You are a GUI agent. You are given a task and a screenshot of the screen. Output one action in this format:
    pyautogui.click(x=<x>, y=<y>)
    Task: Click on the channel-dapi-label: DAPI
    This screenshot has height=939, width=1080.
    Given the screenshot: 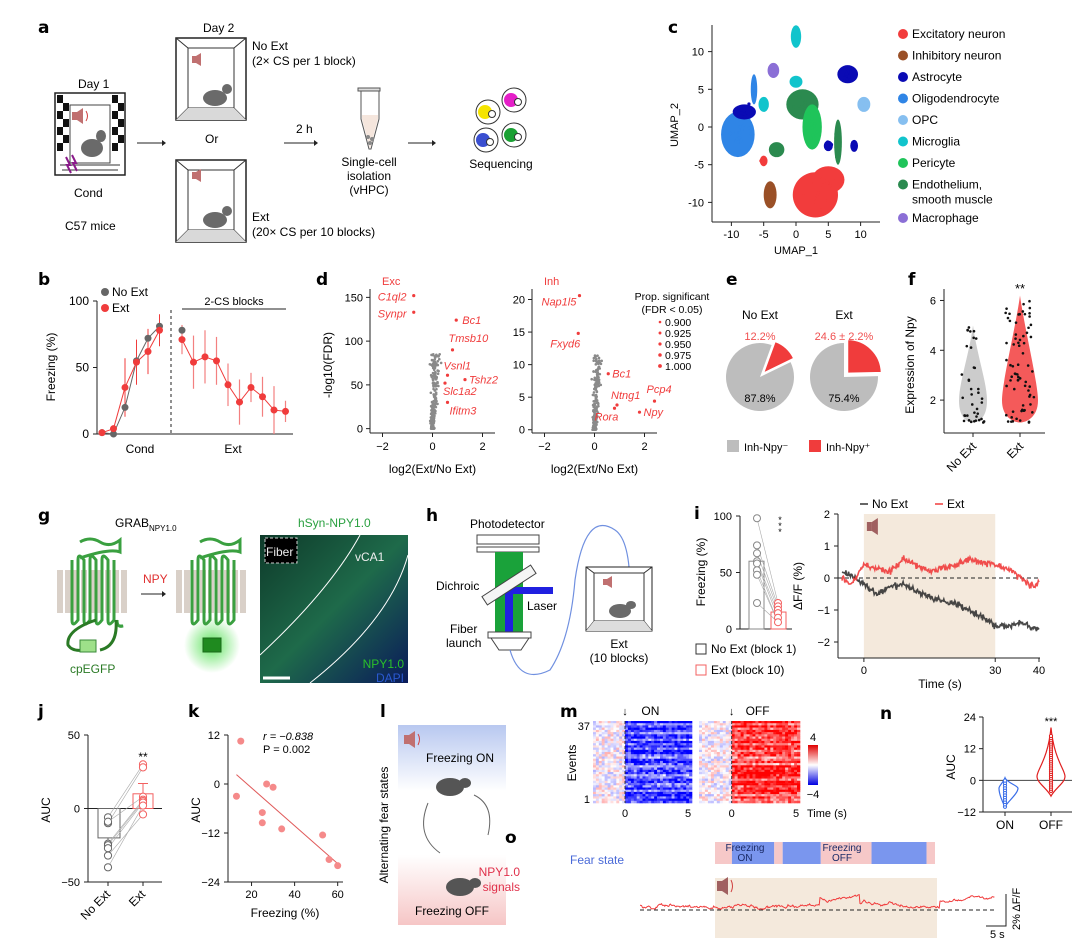 What is the action you would take?
    pyautogui.click(x=390, y=678)
    